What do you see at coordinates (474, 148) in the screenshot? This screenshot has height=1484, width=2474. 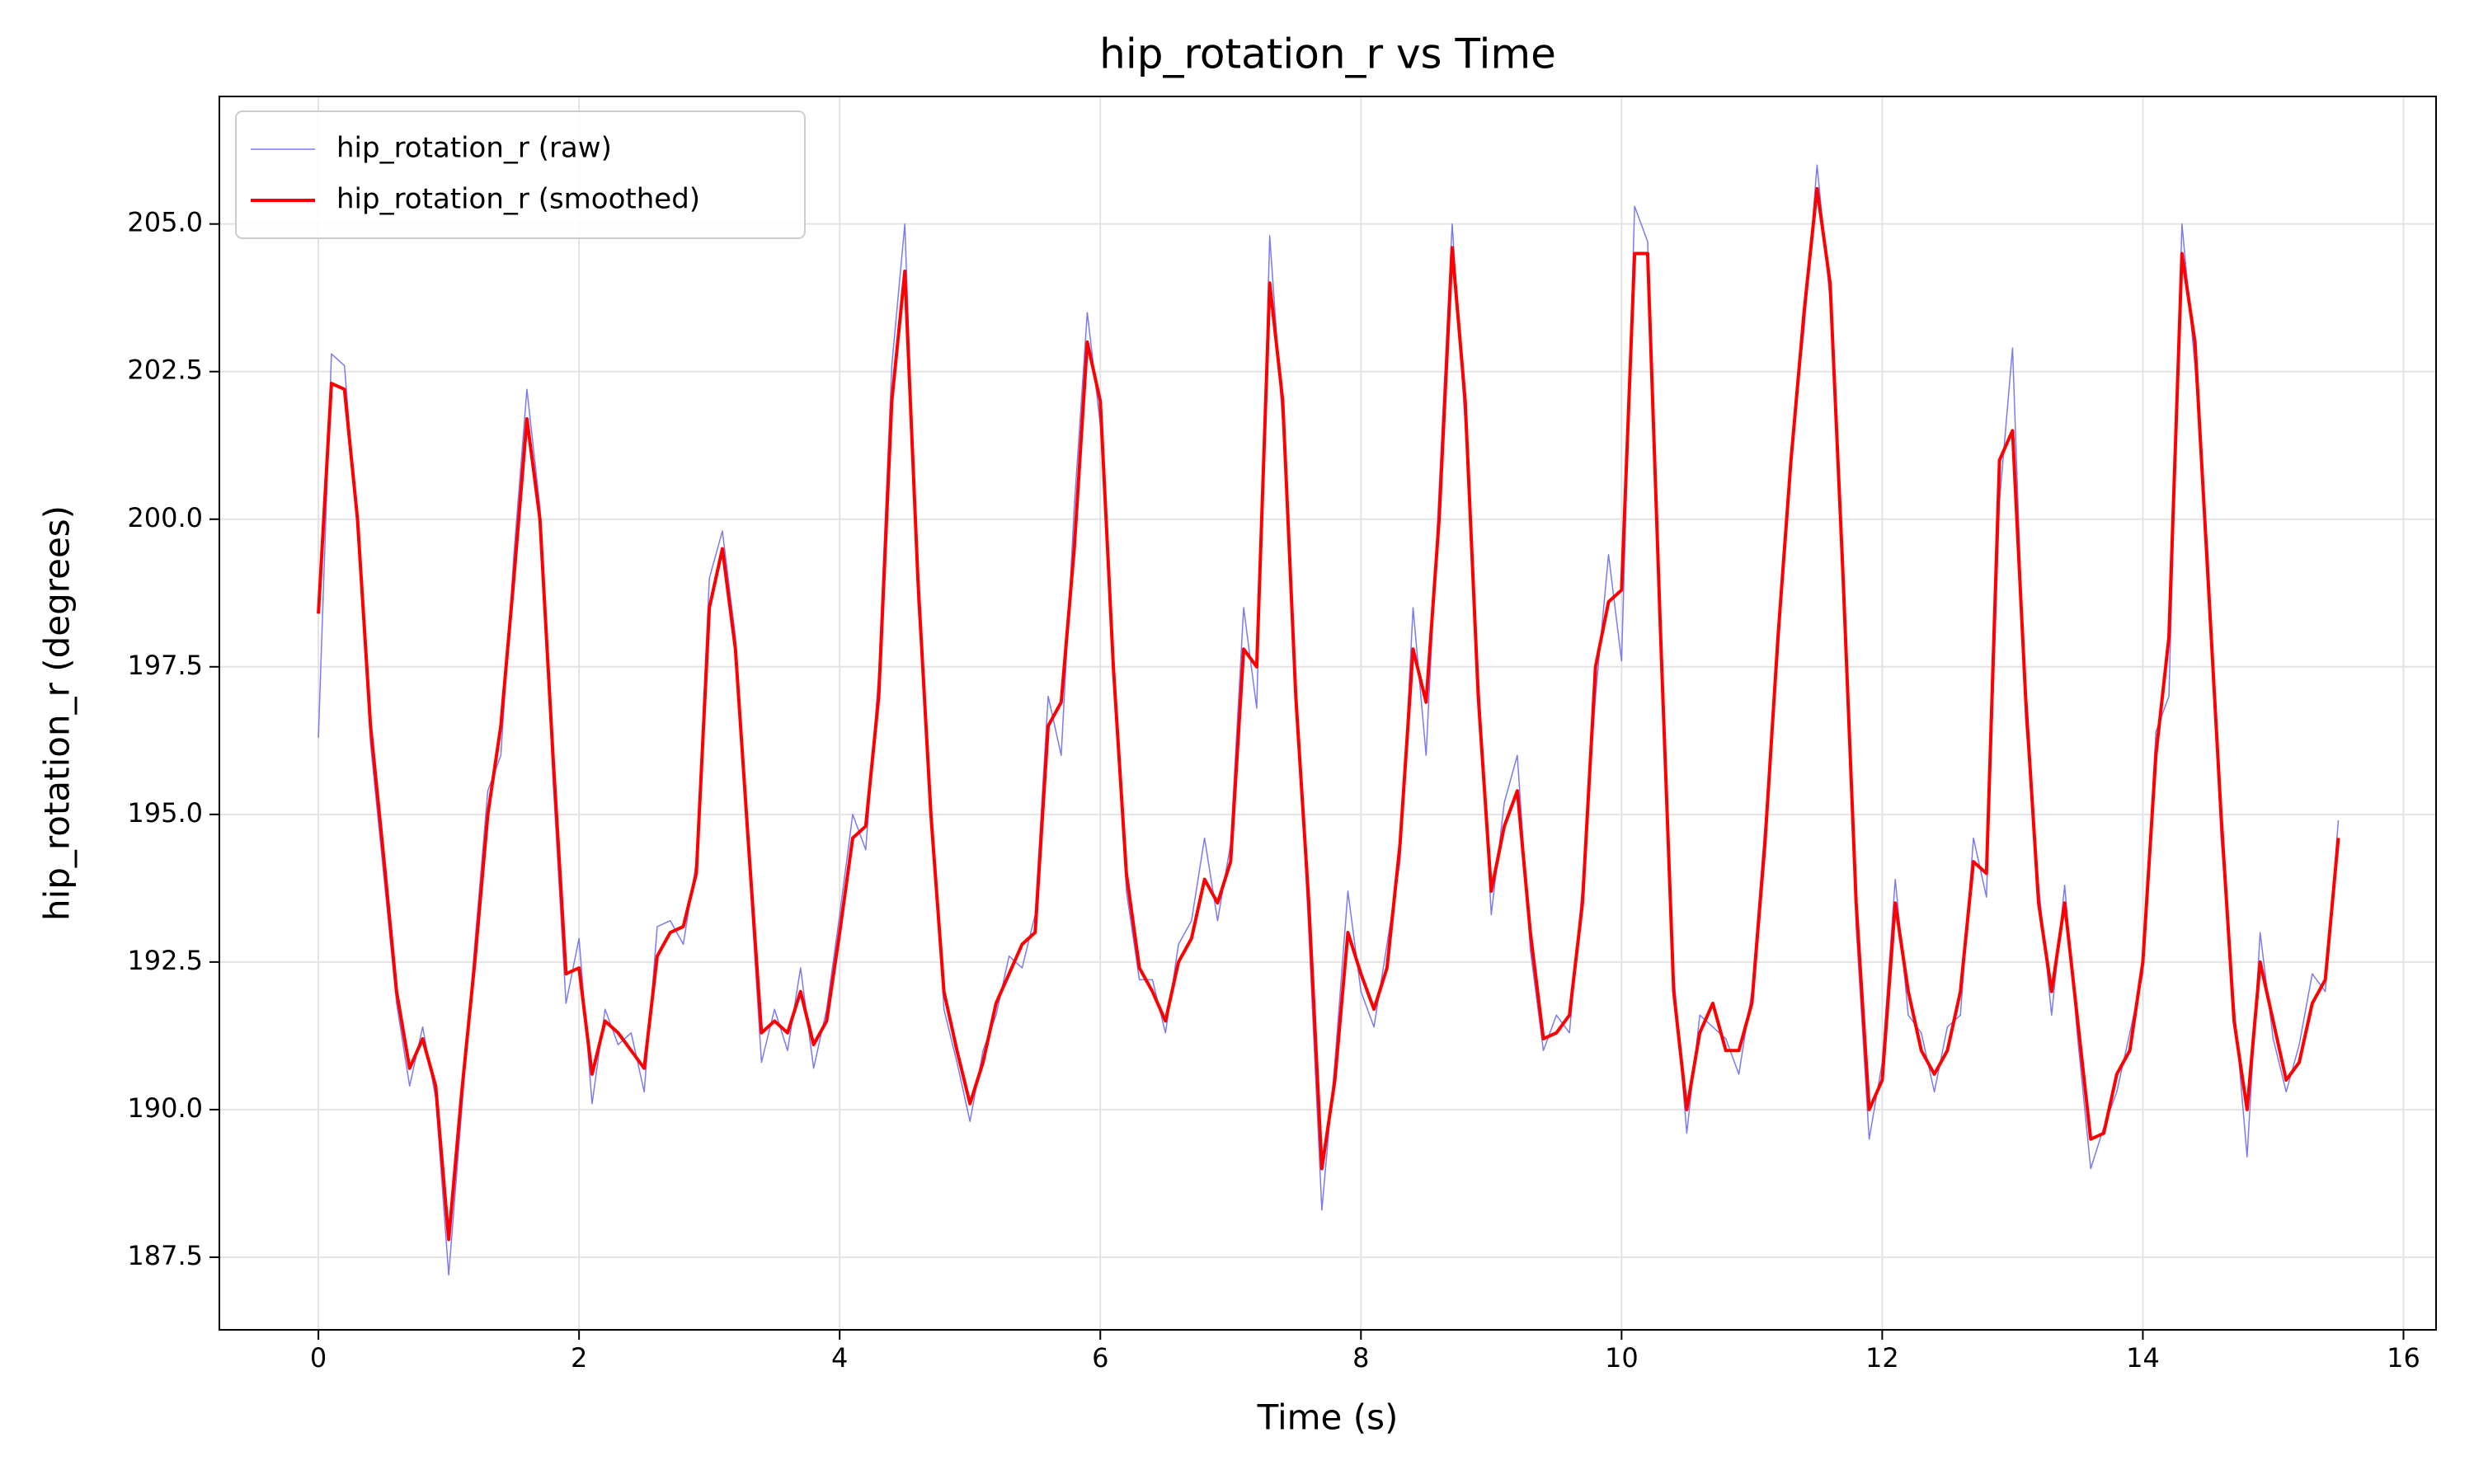 I see `legend-label: hip_rotation_r (raw)` at bounding box center [474, 148].